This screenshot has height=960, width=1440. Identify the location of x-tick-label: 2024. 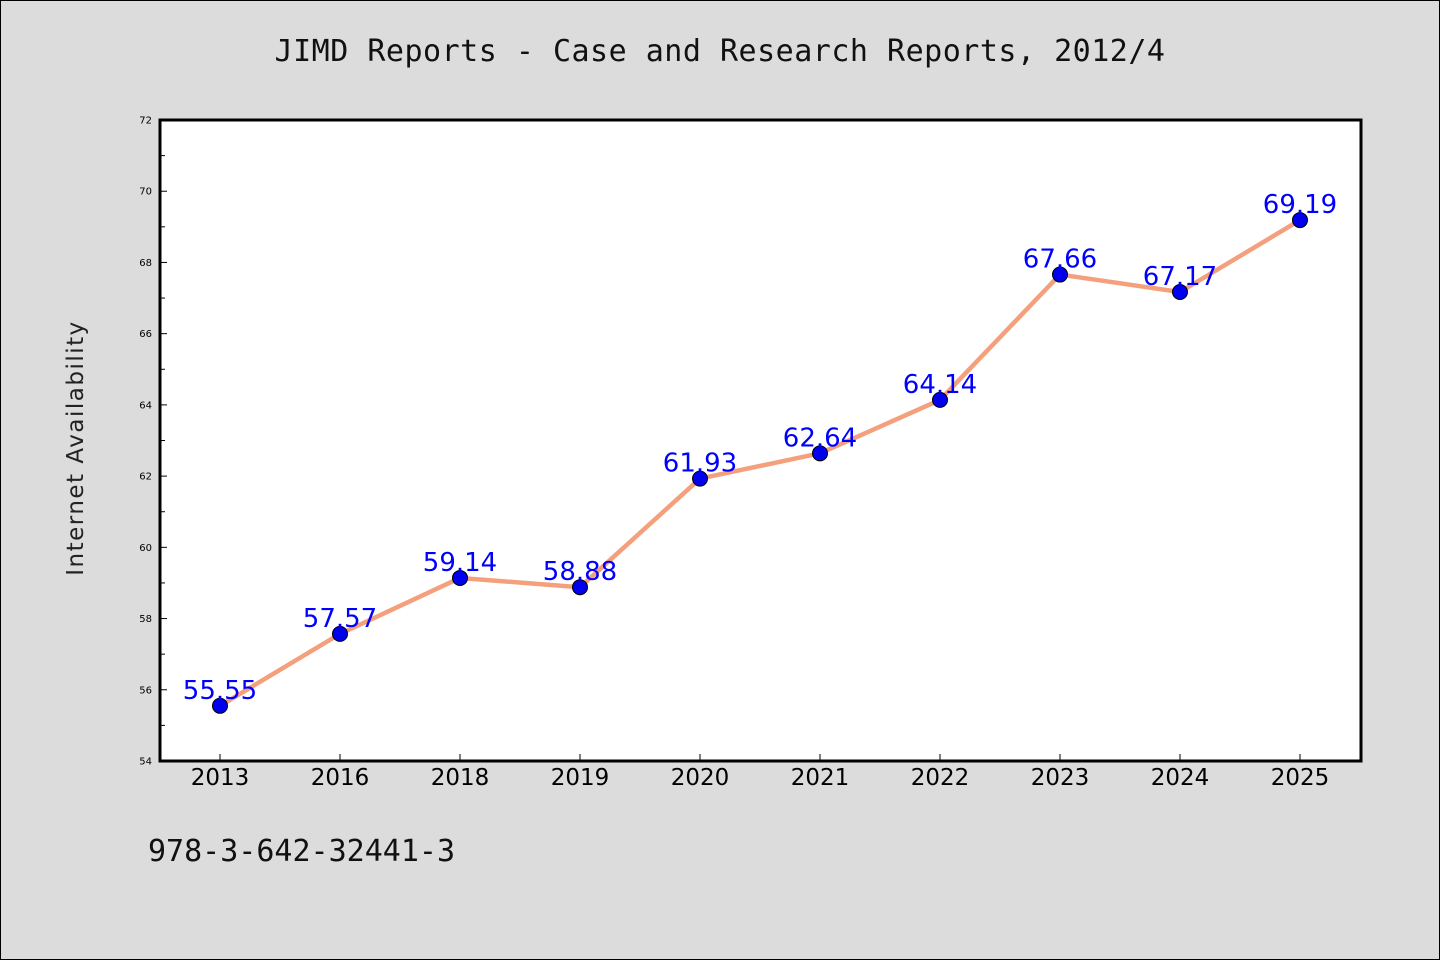
(1180, 778).